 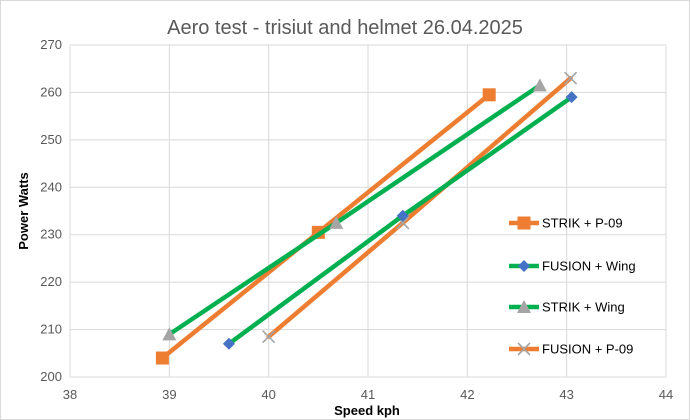 I want to click on y-tick-label: 230, so click(x=51, y=234).